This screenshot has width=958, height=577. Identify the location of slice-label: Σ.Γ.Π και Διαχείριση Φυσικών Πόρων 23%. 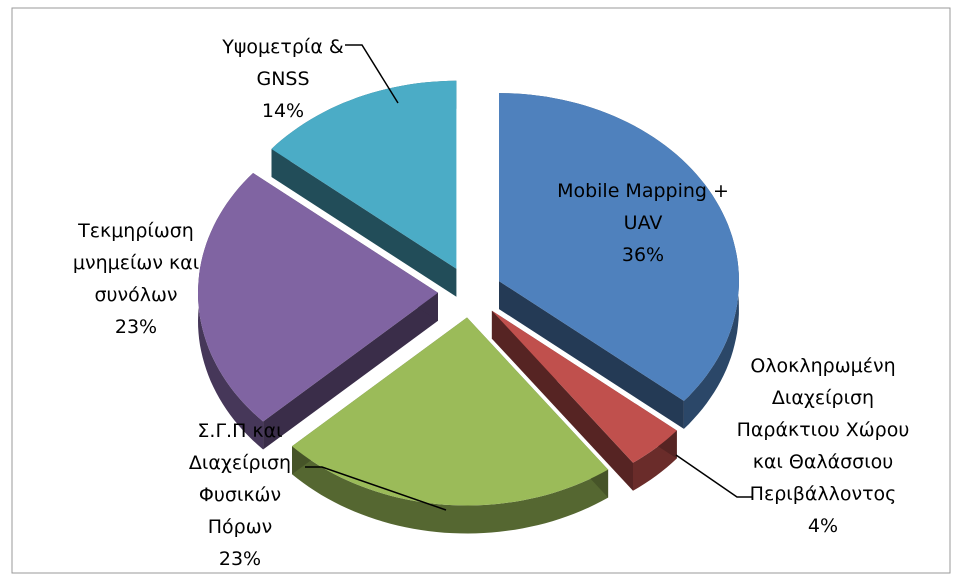
(240, 495).